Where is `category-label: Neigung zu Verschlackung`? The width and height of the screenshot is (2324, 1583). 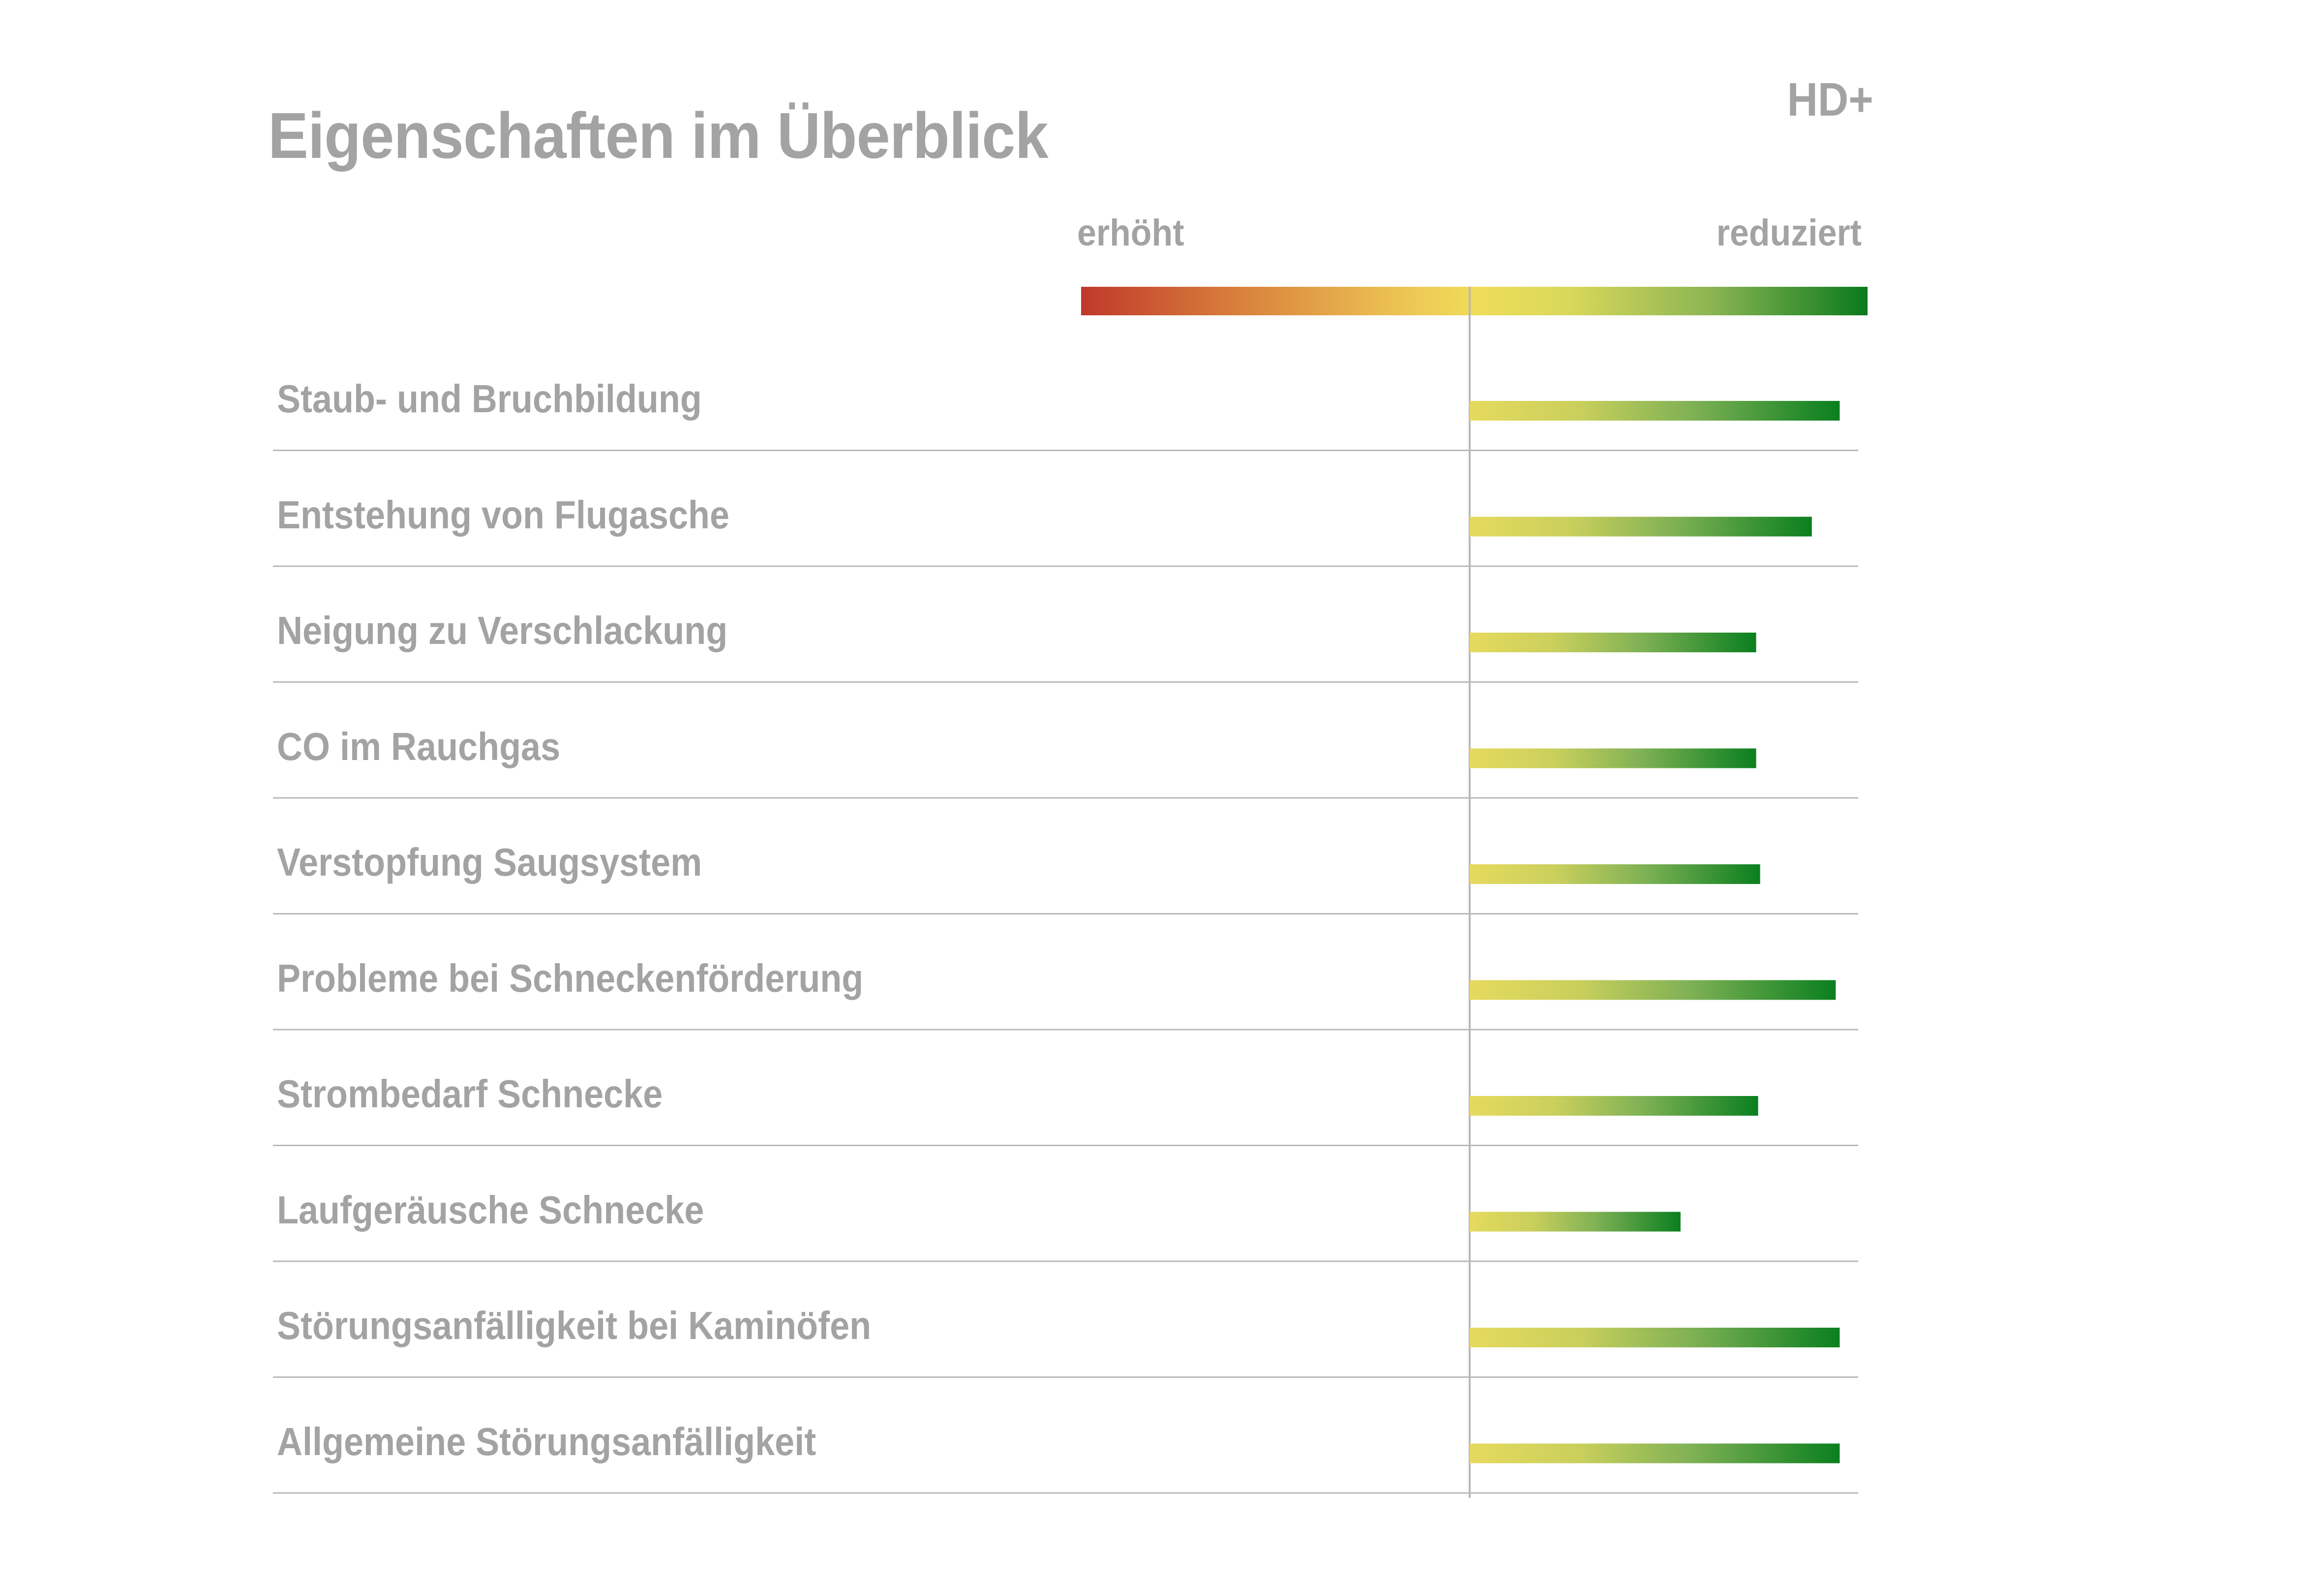
category-label: Neigung zu Verschlackung is located at coordinates (502, 630).